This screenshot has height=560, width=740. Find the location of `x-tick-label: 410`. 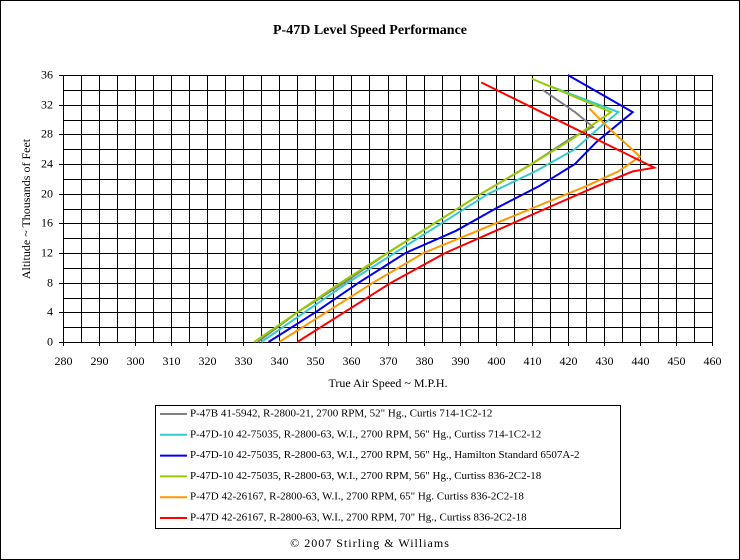

x-tick-label: 410 is located at coordinates (533, 361).